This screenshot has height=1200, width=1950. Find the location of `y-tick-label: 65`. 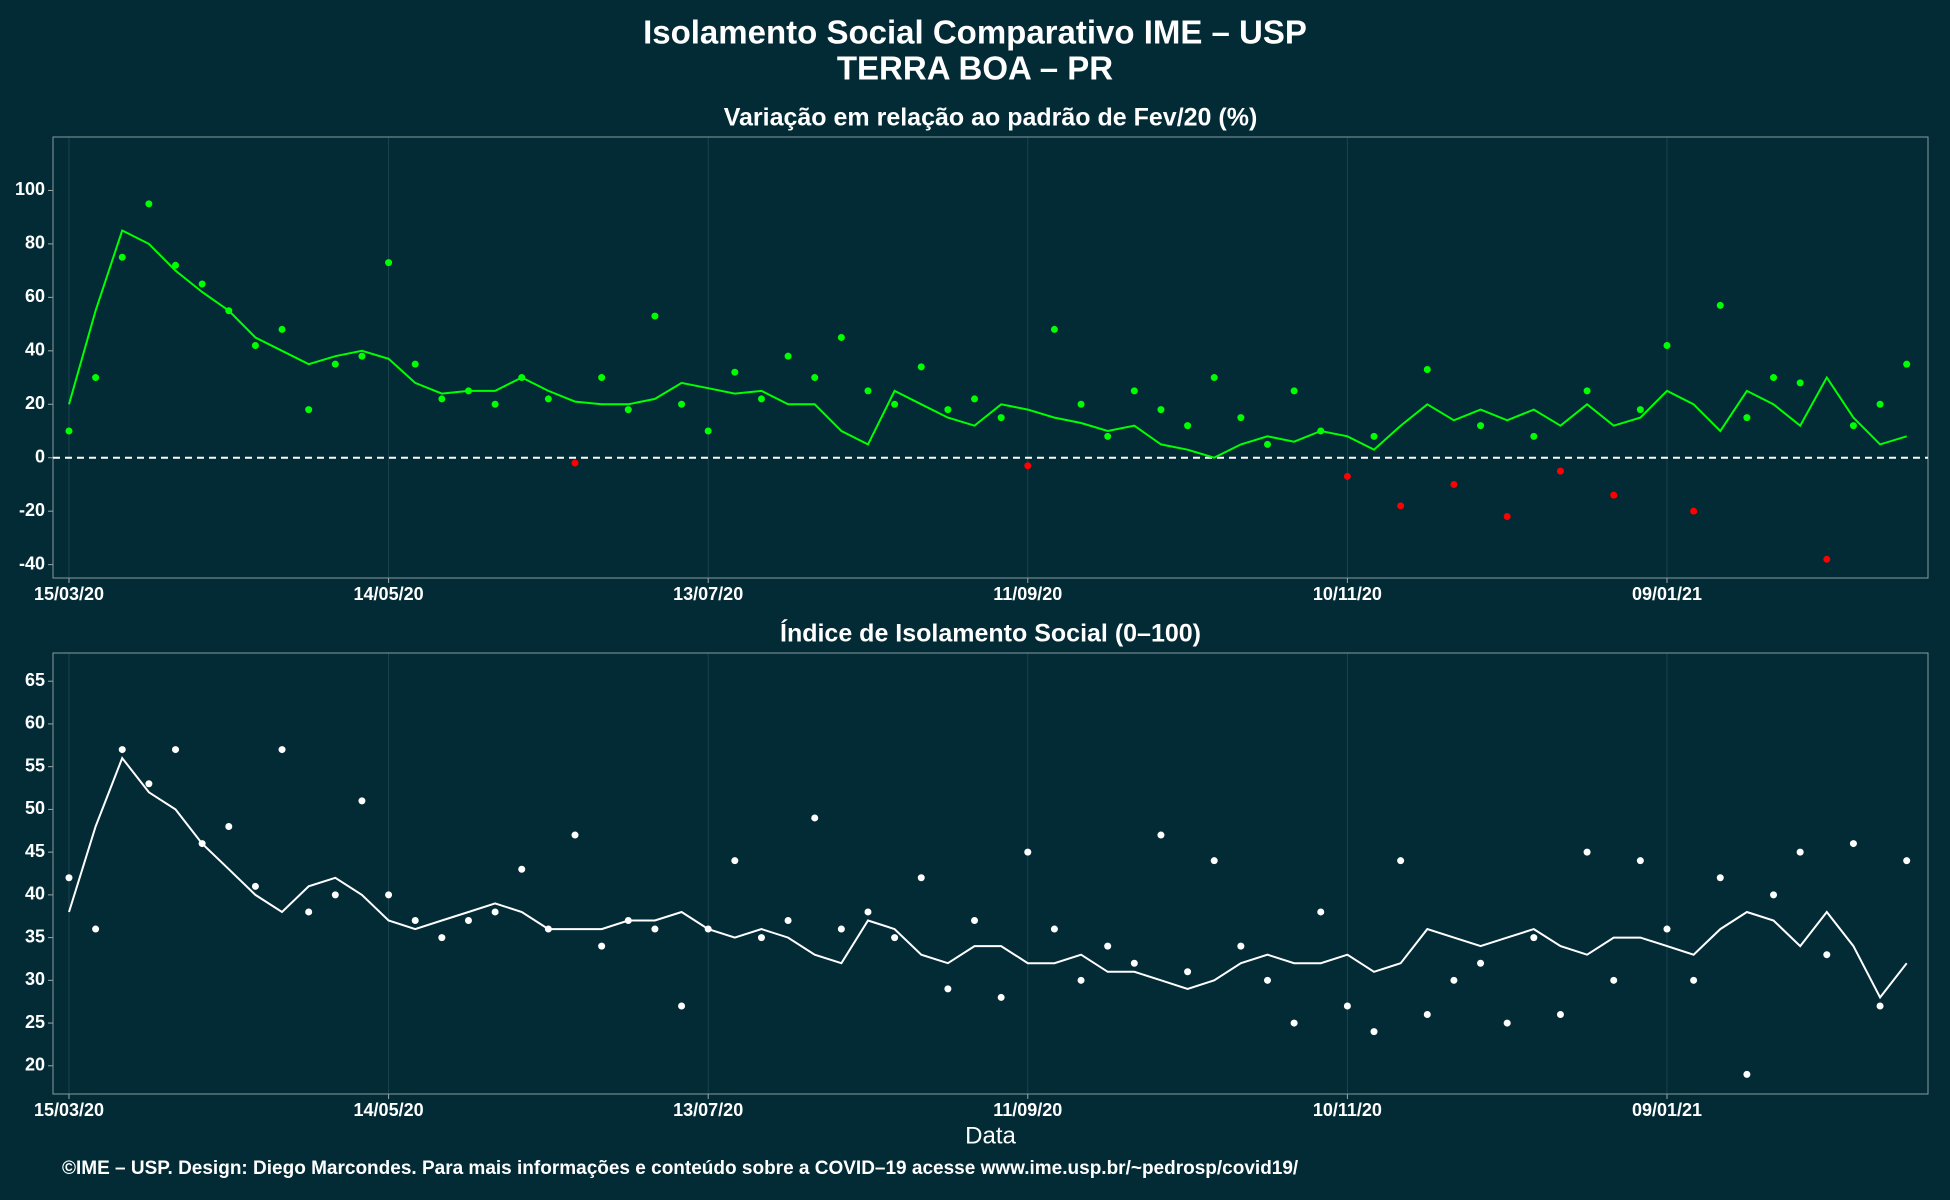

y-tick-label: 65 is located at coordinates (35, 680).